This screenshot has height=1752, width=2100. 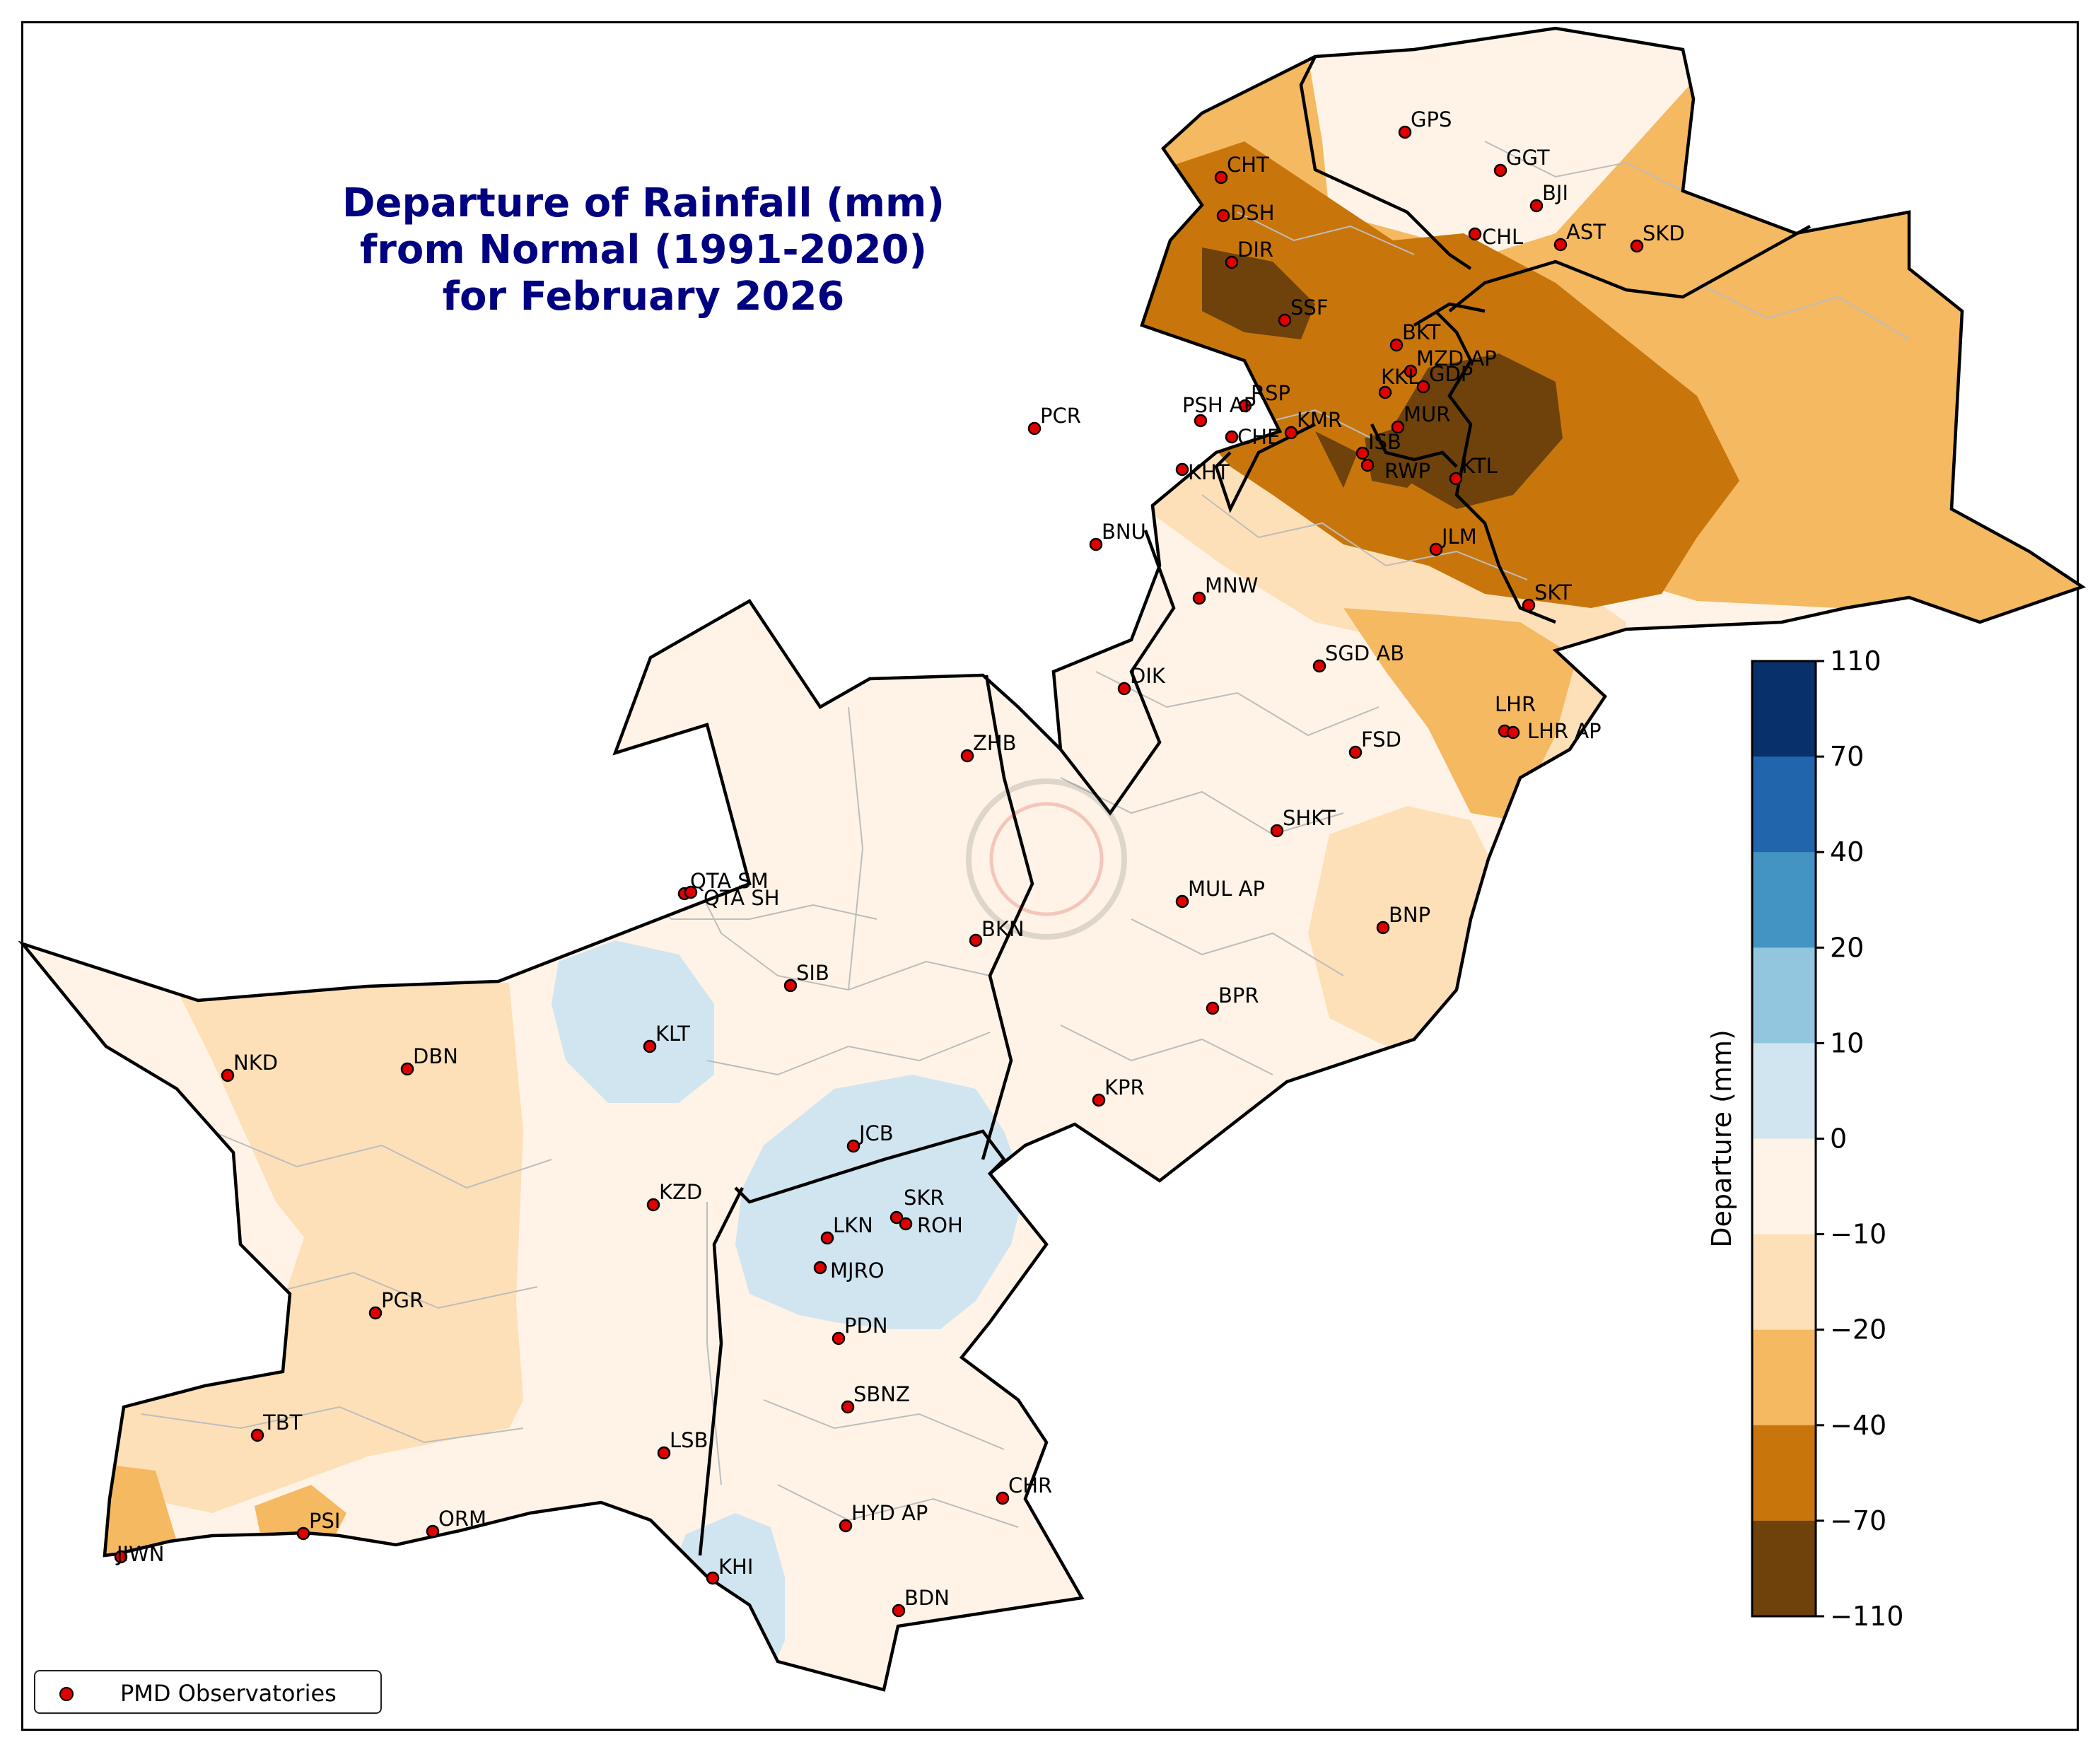 What do you see at coordinates (1202, 472) in the screenshot?
I see `station-kht: KHT` at bounding box center [1202, 472].